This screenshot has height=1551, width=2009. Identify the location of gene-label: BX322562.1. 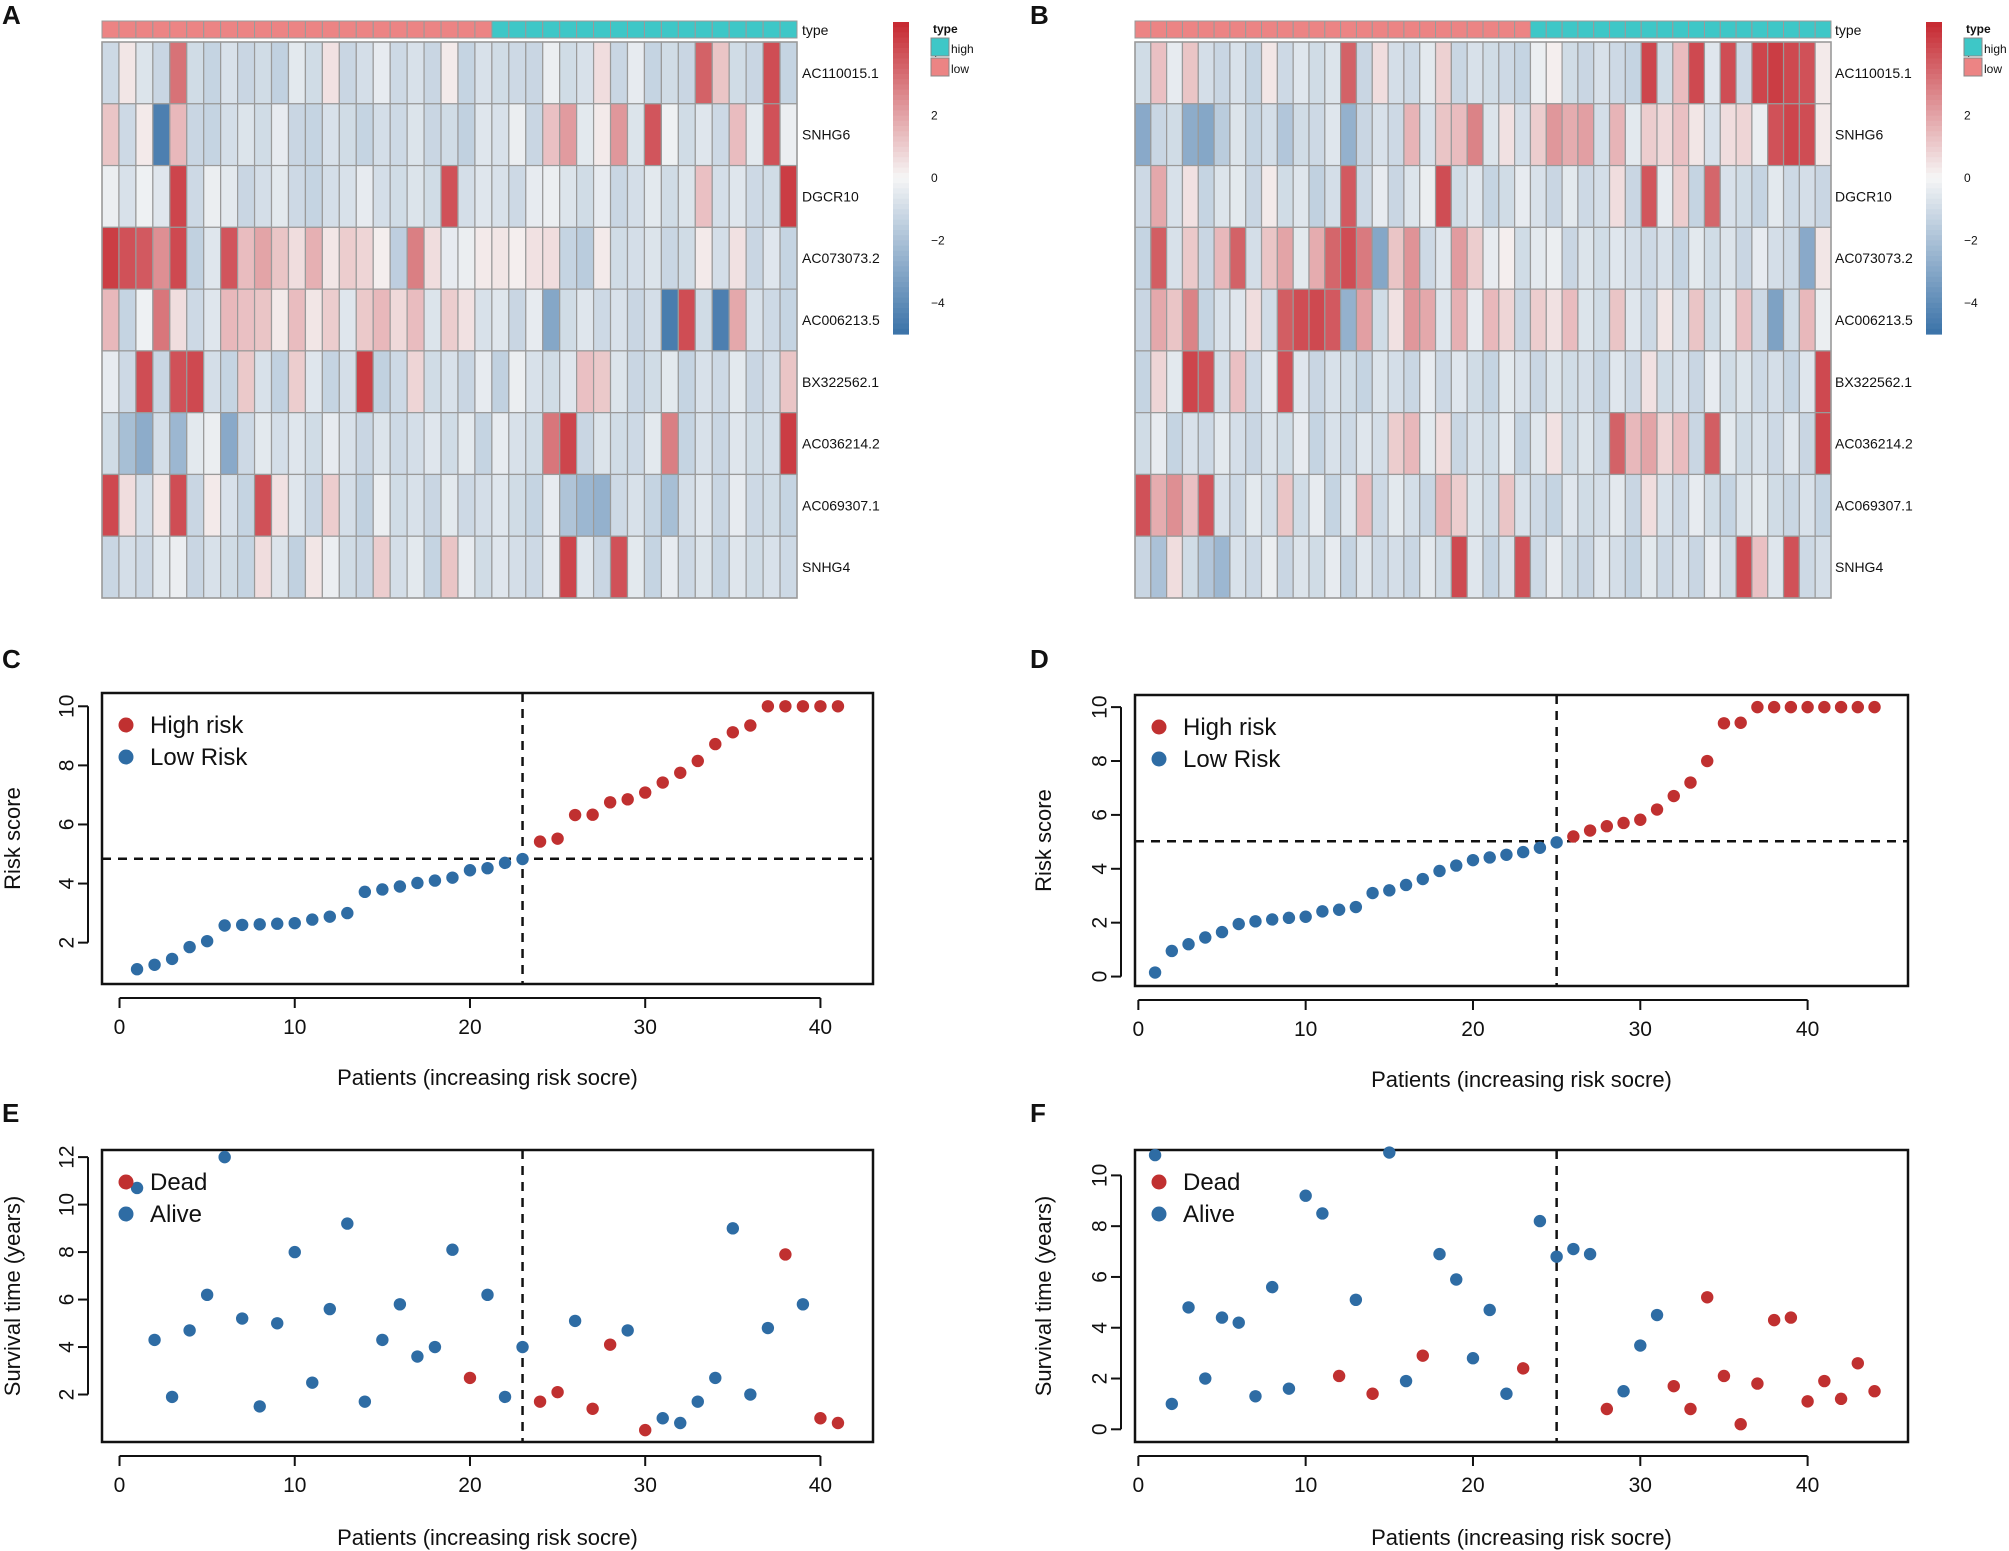
(1873, 382).